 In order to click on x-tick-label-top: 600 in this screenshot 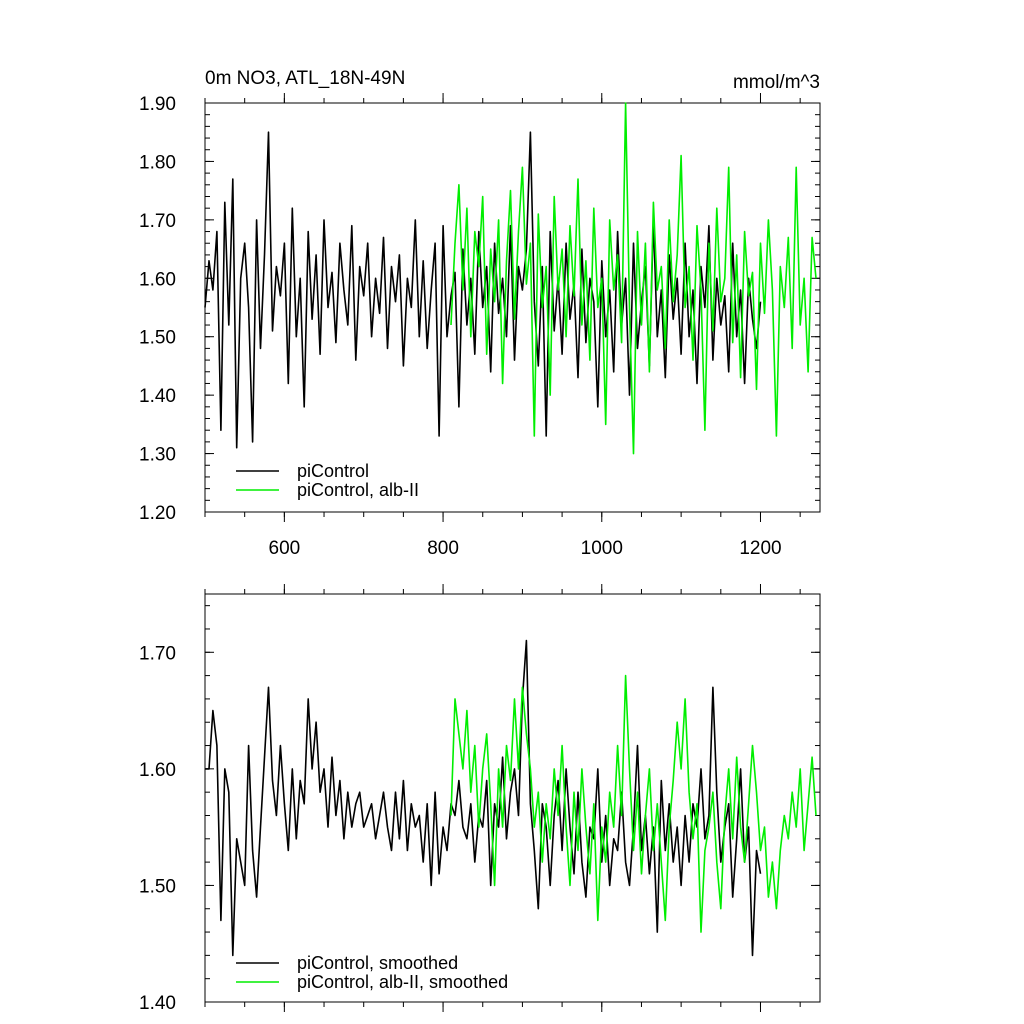, I will do `click(285, 548)`.